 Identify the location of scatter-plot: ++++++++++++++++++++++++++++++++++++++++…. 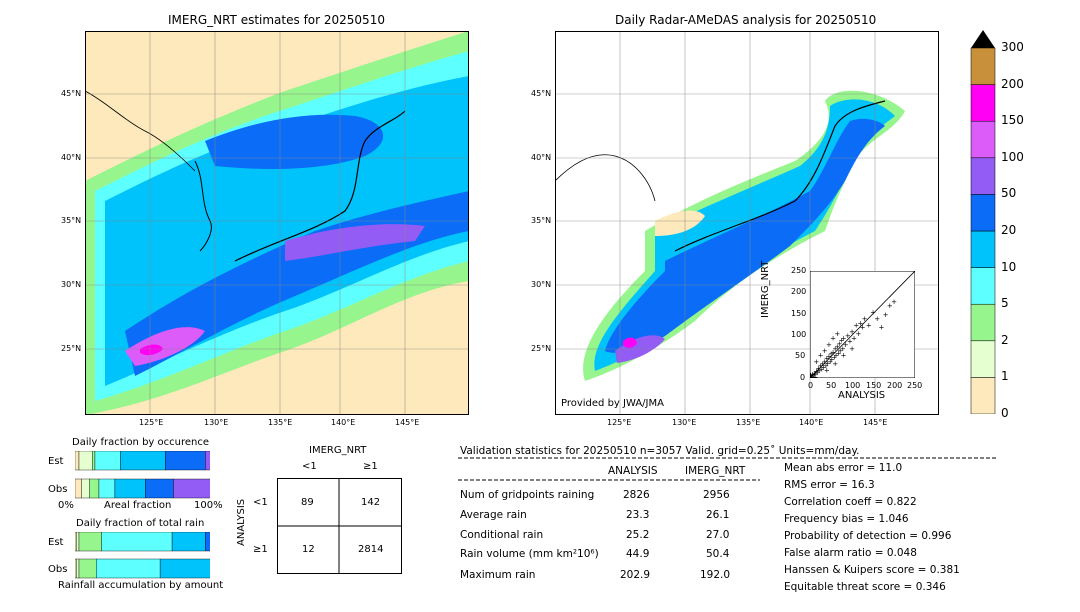
(862, 324).